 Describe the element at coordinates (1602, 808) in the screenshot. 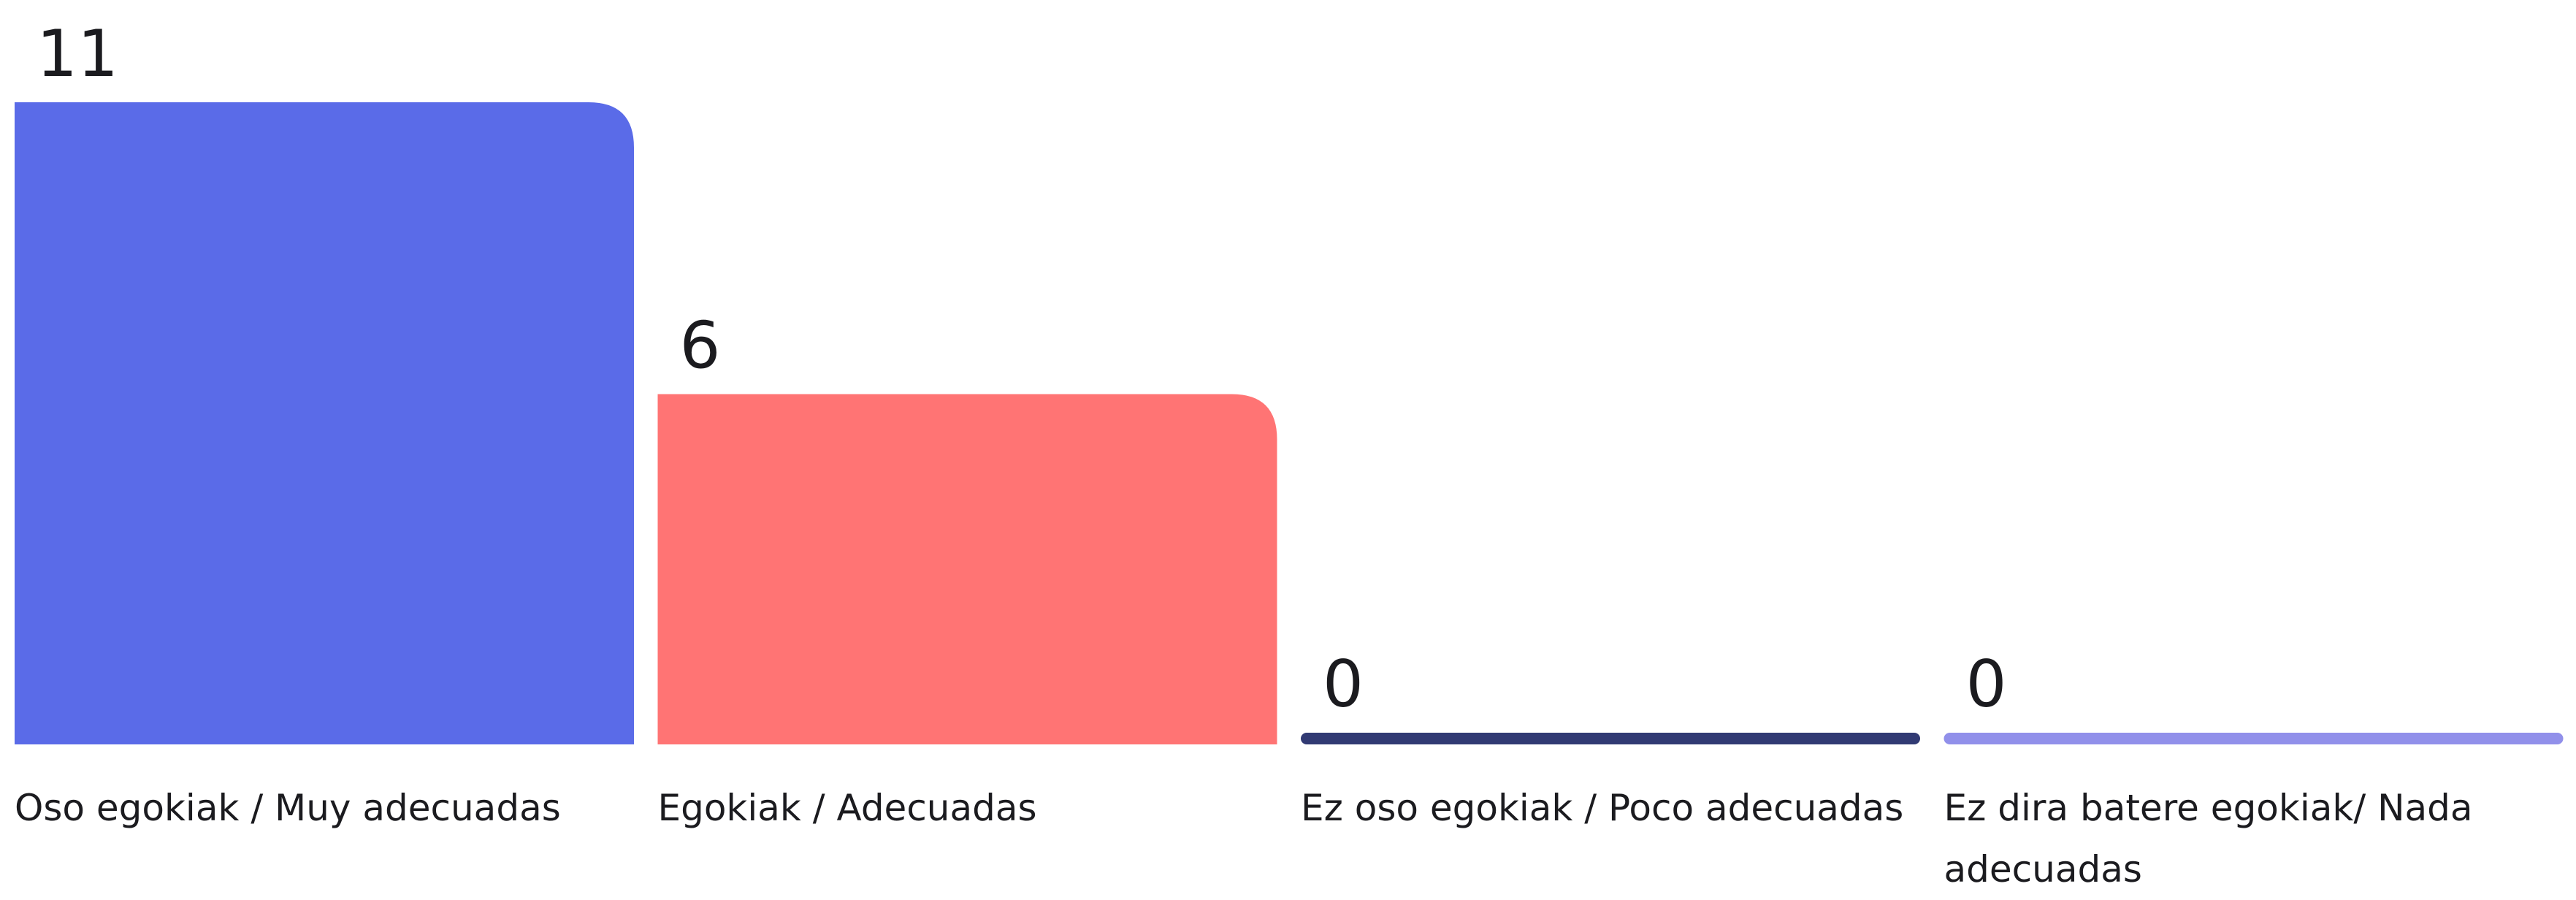

I see `category-label: Ez oso egokiak / Poco adecuadas` at that location.